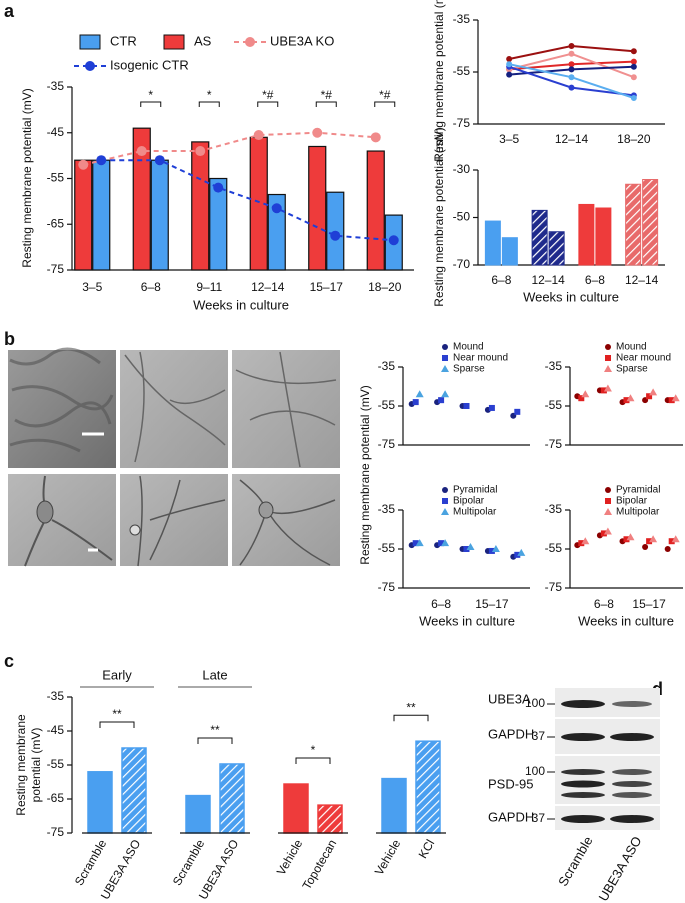  I want to click on texture, so click(61, 400).